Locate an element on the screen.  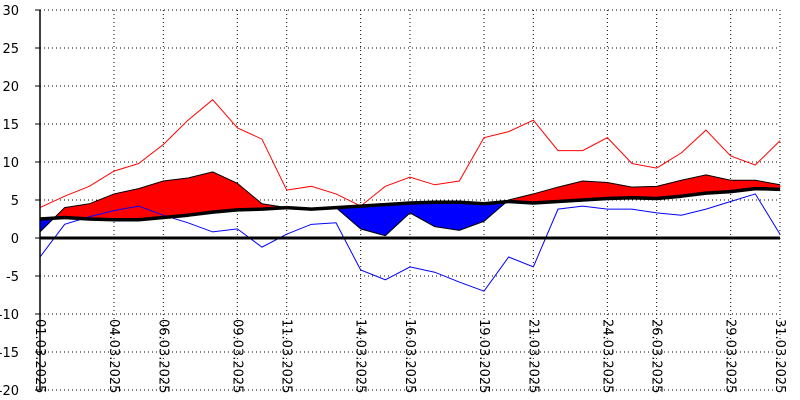
y-tick-label: -5 is located at coordinates (12, 277).